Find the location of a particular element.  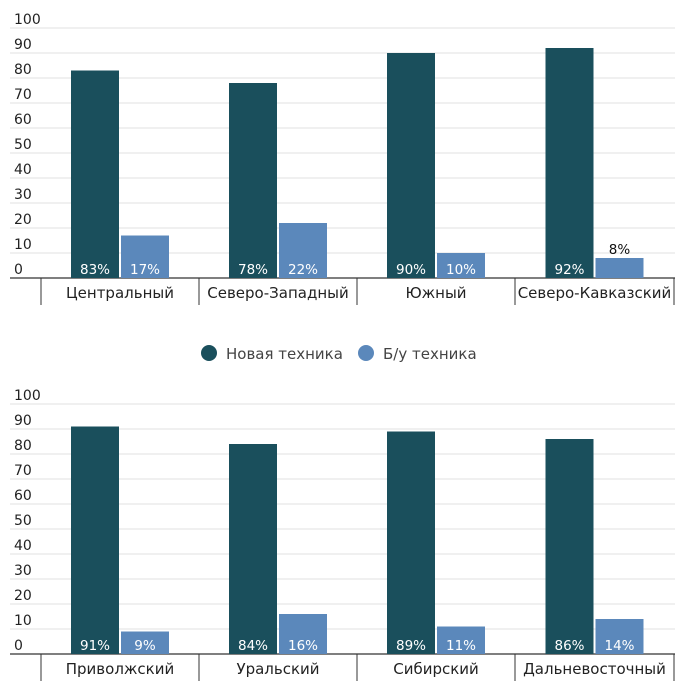

data-label: 16% is located at coordinates (303, 646).